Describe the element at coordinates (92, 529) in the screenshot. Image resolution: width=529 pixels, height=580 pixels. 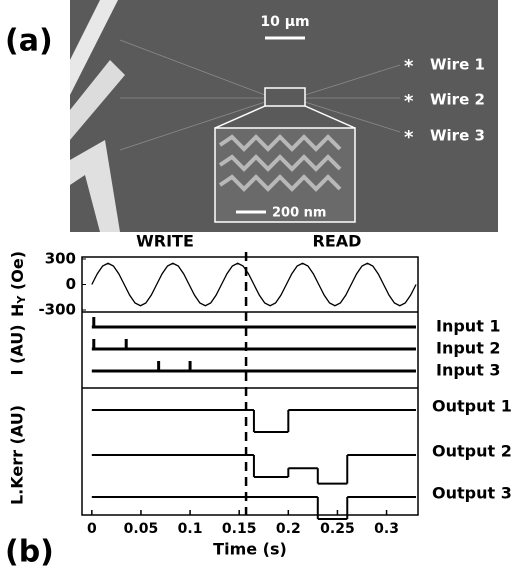
I see `x-tick-label: 0` at that location.